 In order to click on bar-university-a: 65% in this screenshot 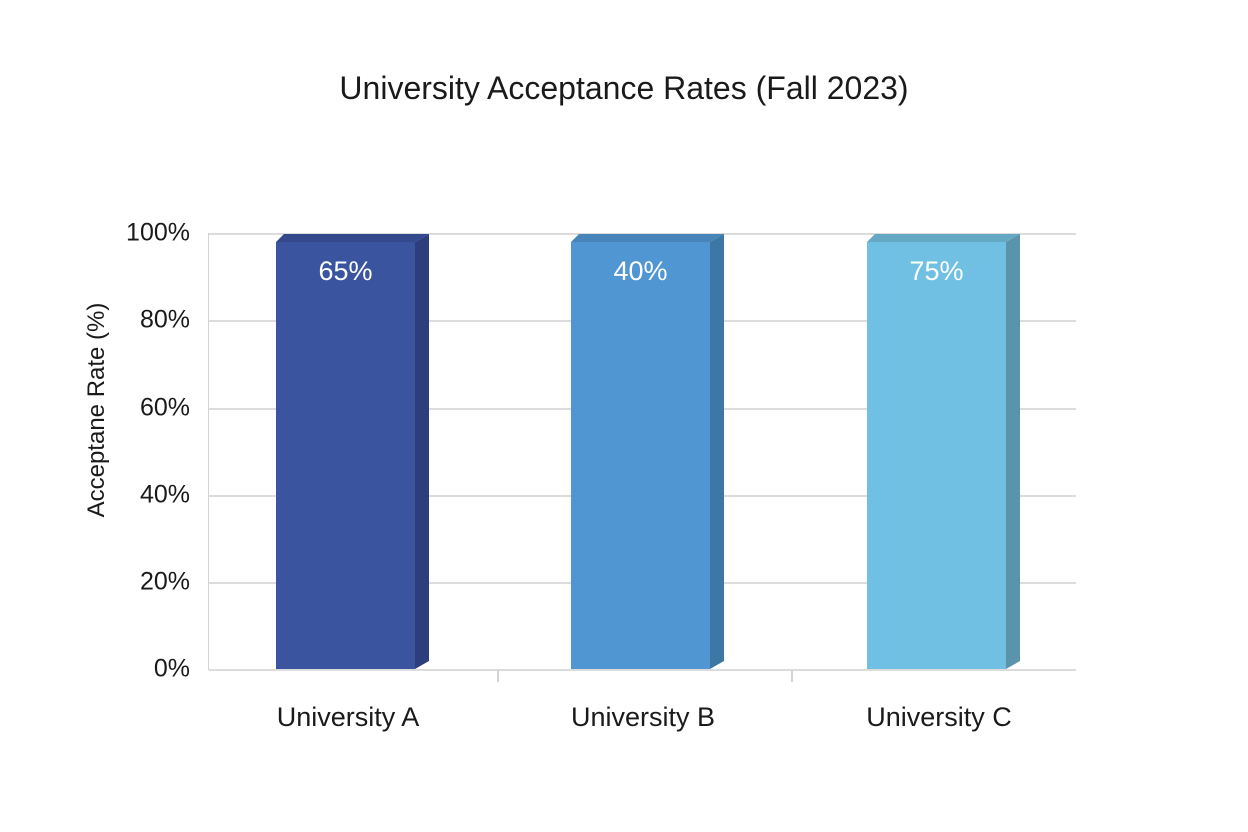, I will do `click(352, 451)`.